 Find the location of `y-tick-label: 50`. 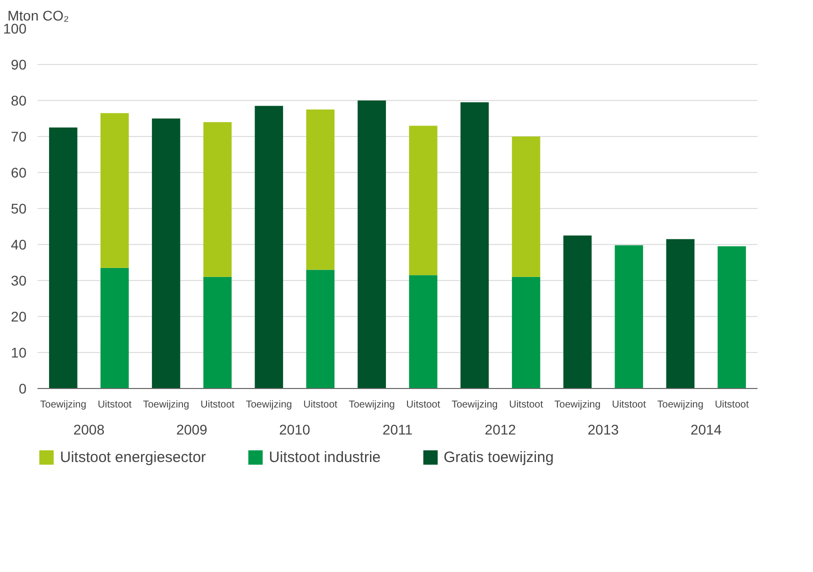

y-tick-label: 50 is located at coordinates (18, 208).